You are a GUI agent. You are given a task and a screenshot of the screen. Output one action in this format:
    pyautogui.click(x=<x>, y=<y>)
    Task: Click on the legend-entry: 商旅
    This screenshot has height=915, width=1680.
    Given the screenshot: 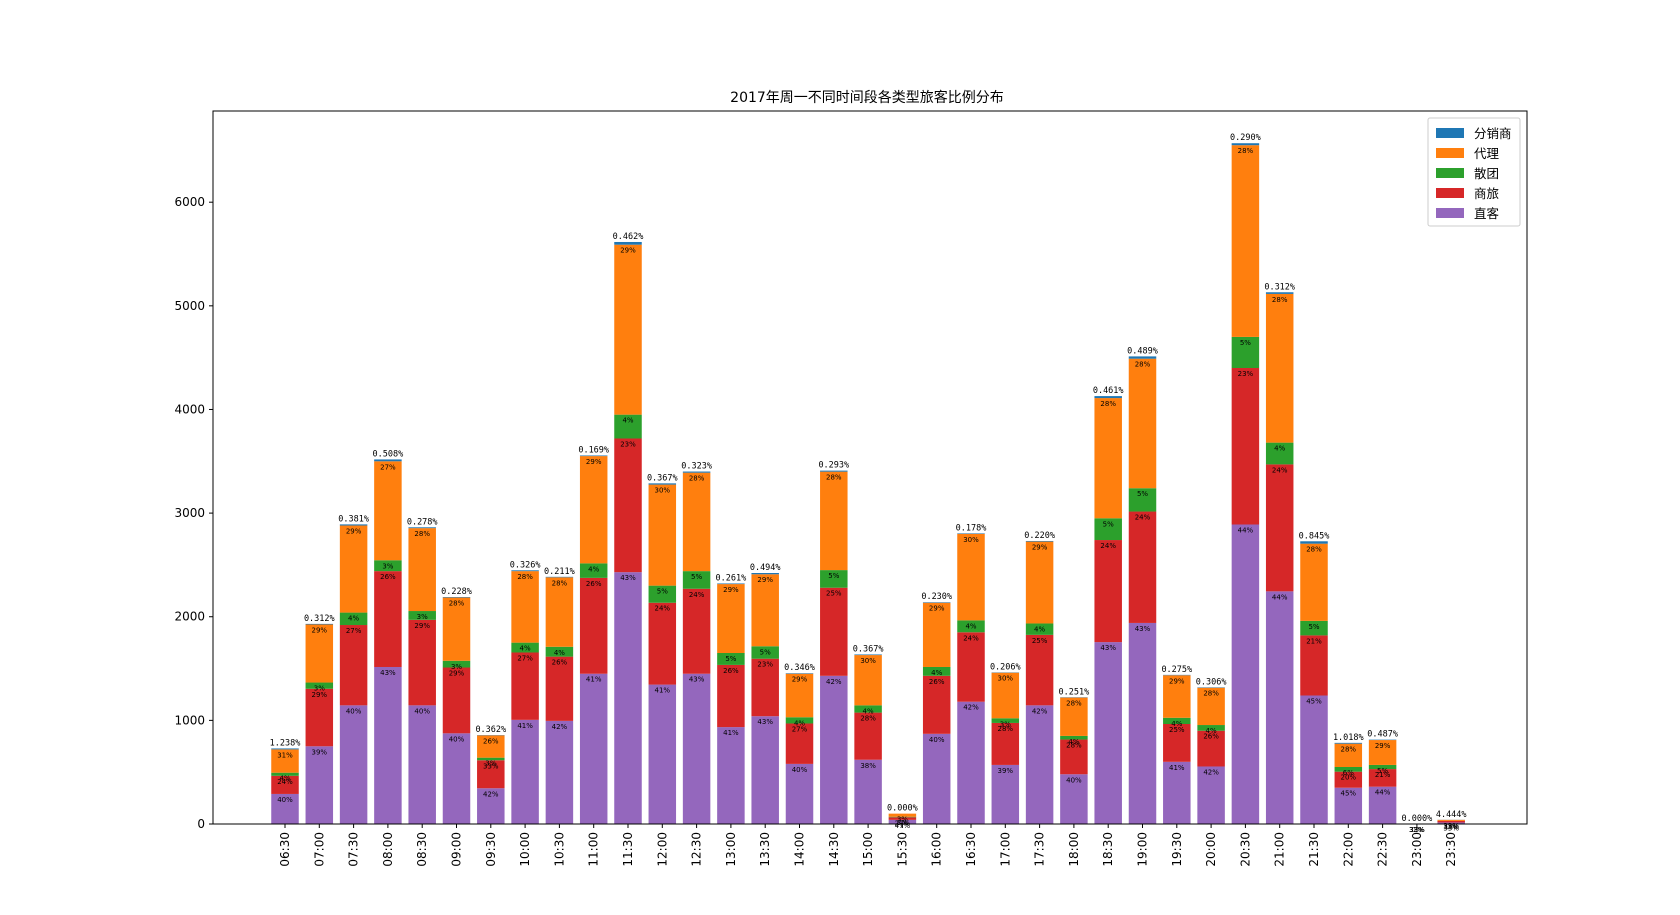 What is the action you would take?
    pyautogui.click(x=1486, y=193)
    